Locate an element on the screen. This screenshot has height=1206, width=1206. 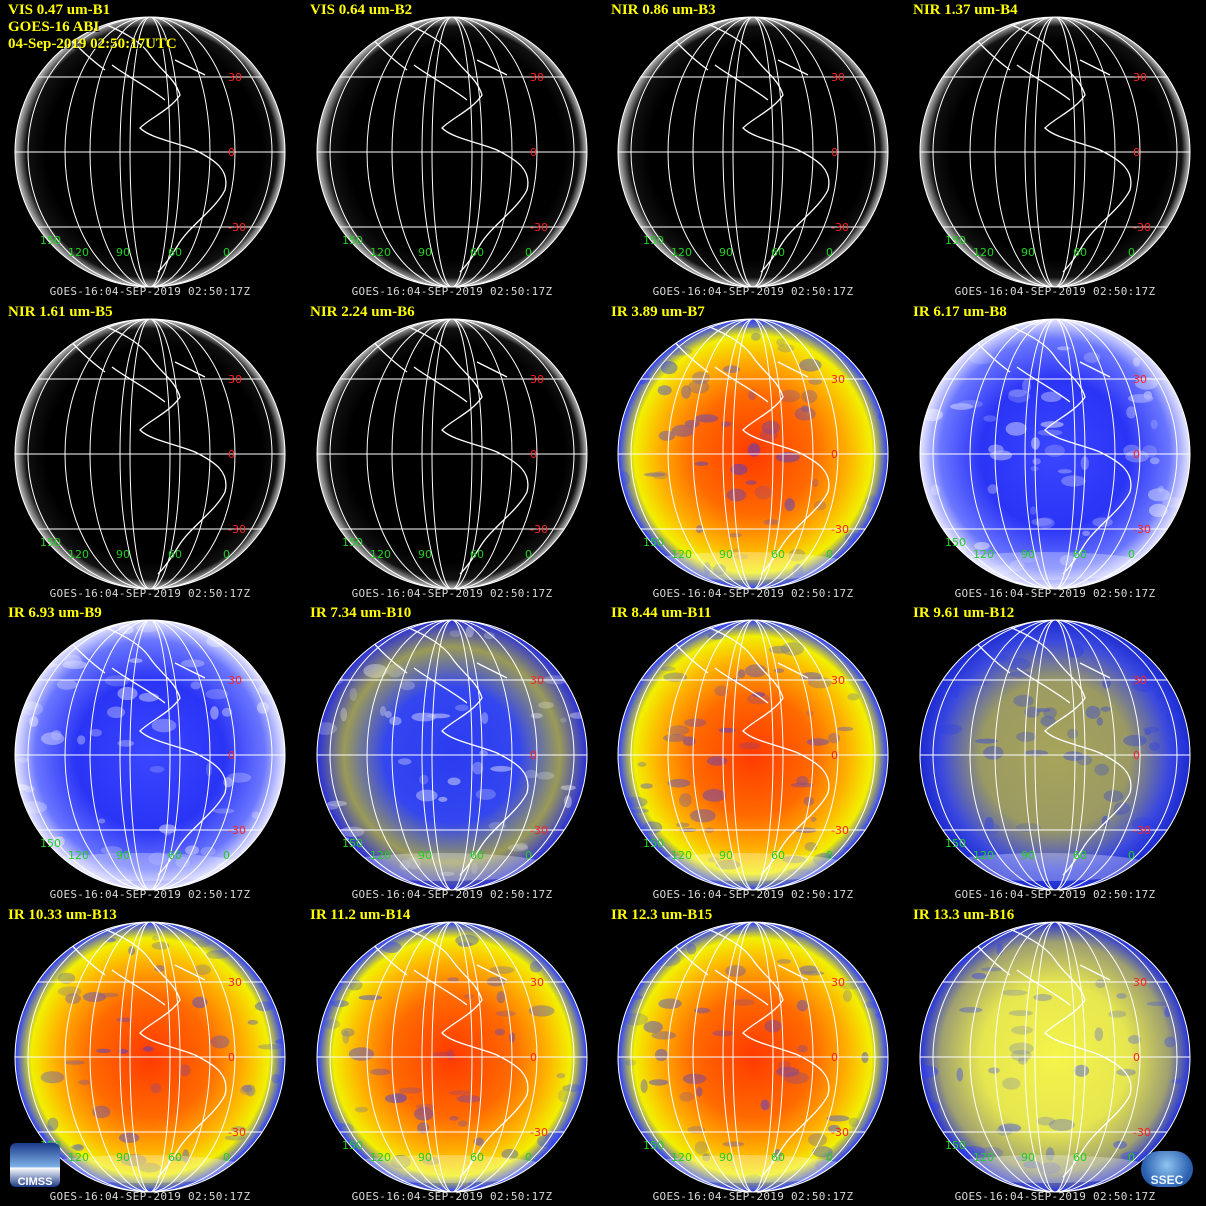
longitude-label: 90 is located at coordinates (425, 1157).